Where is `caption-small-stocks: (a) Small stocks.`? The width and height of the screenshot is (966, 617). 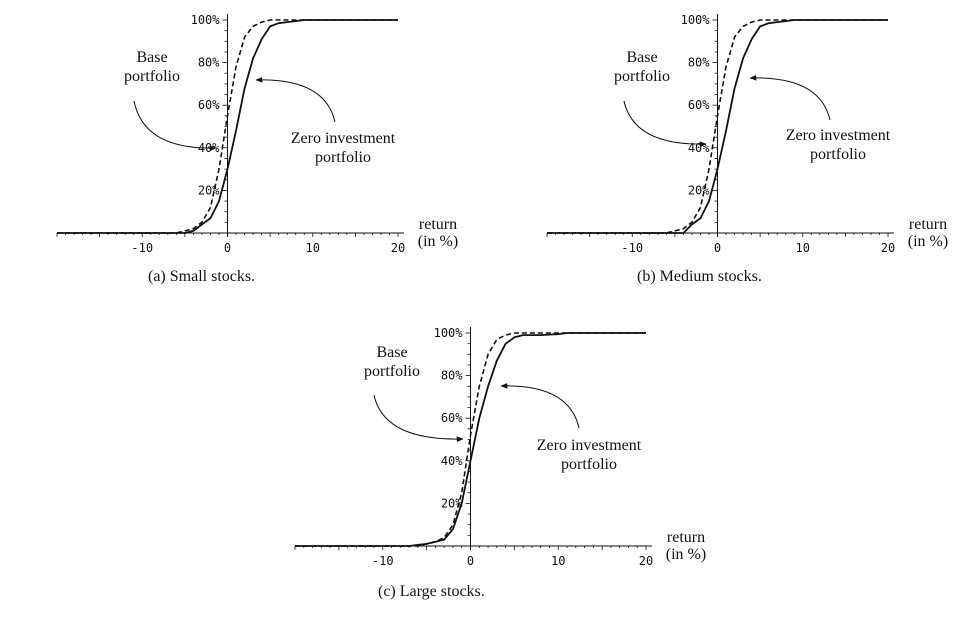
caption-small-stocks: (a) Small stocks. is located at coordinates (202, 276).